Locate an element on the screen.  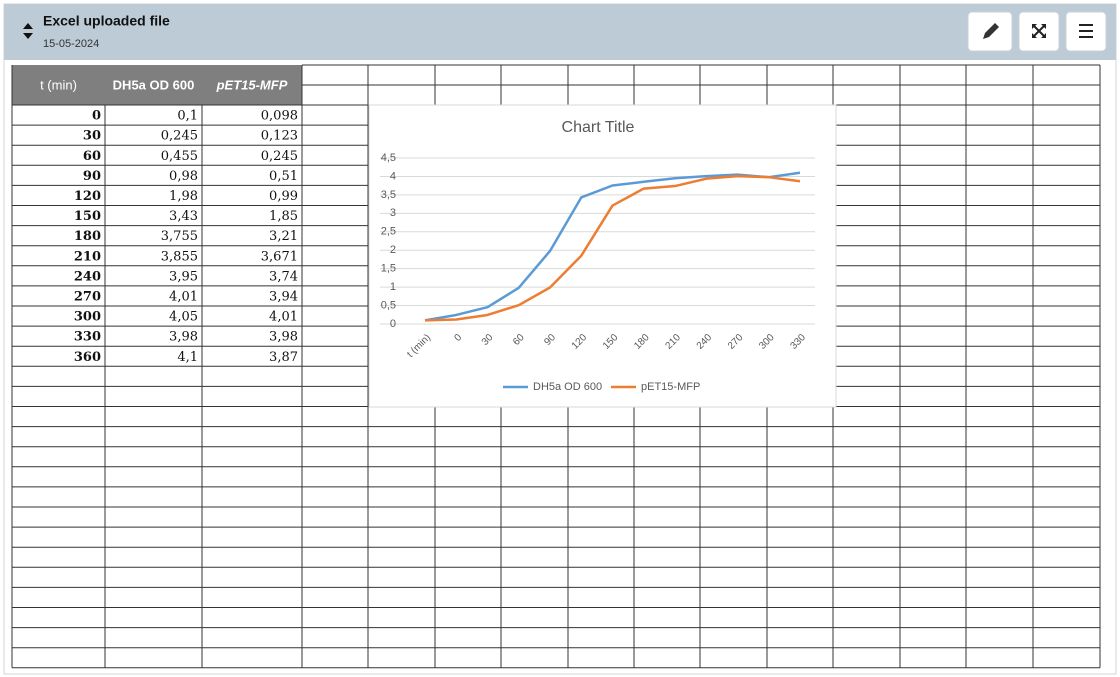
cell: 1,98 is located at coordinates (183, 196).